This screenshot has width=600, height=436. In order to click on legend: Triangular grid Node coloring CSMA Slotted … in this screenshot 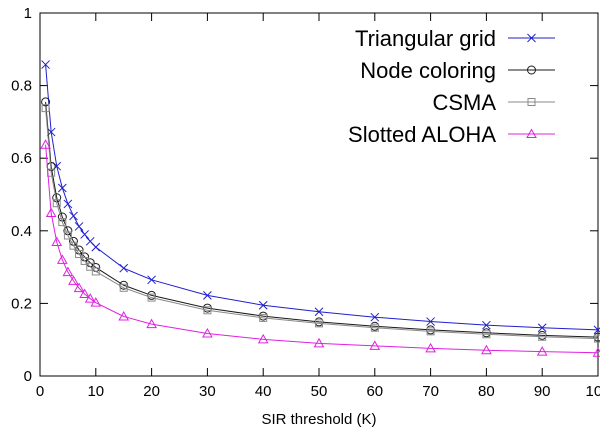, I will do `click(451, 86)`.